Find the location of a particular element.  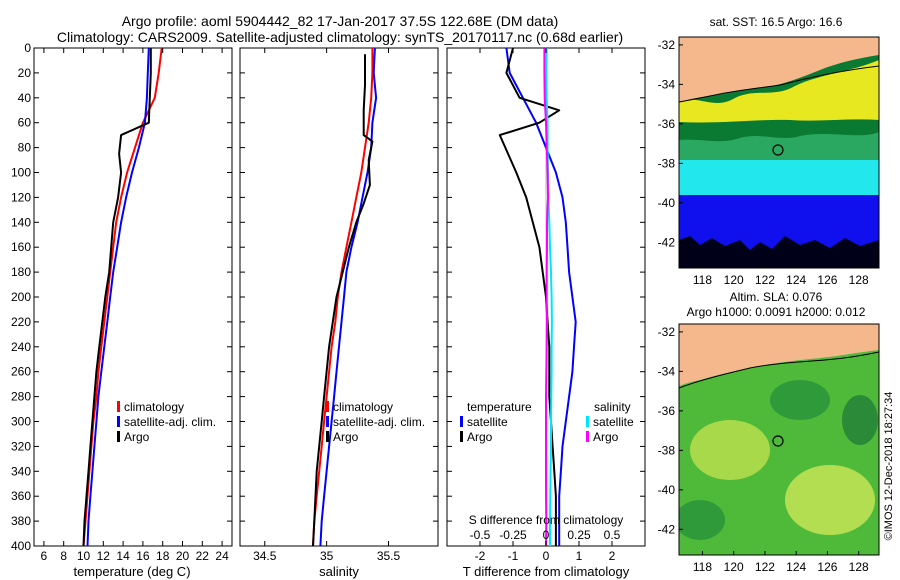

x-tick-label: 10 is located at coordinates (84, 556).